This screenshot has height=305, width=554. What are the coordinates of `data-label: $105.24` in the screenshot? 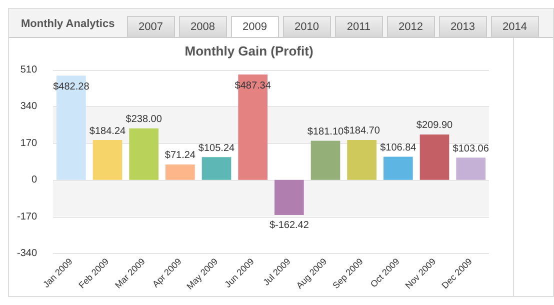 It's located at (217, 148).